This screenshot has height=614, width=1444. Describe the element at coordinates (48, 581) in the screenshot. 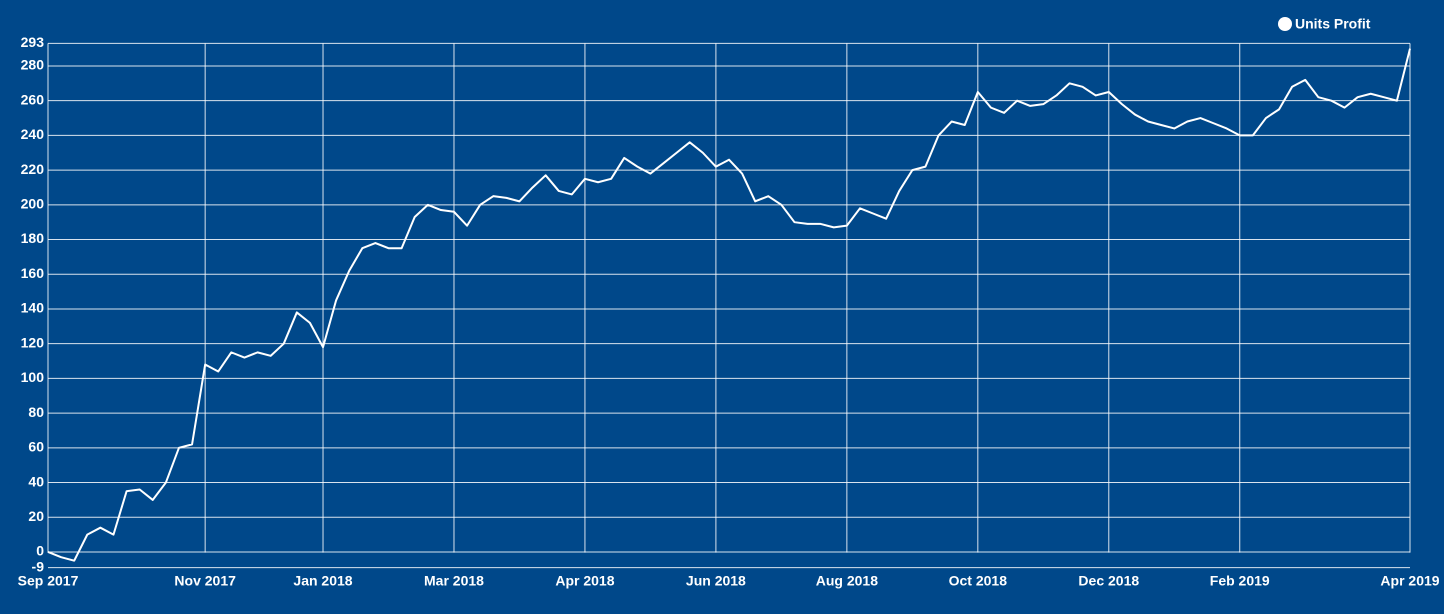

I see `x-tick-label: Sep 2017` at that location.